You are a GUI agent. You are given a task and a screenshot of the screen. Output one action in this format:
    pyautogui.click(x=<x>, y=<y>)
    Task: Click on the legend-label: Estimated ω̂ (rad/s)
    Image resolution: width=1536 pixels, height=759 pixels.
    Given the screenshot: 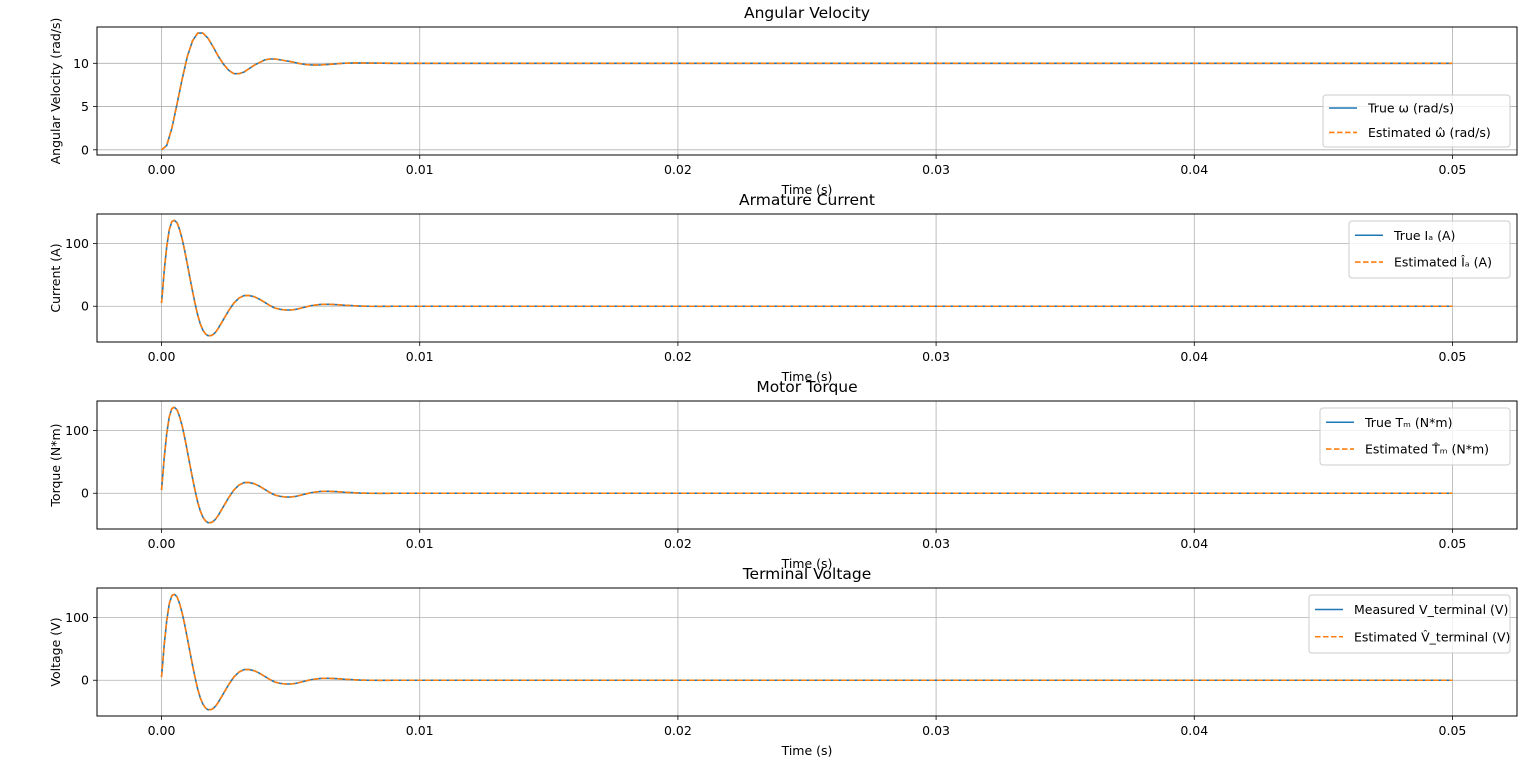 What is the action you would take?
    pyautogui.click(x=1429, y=132)
    